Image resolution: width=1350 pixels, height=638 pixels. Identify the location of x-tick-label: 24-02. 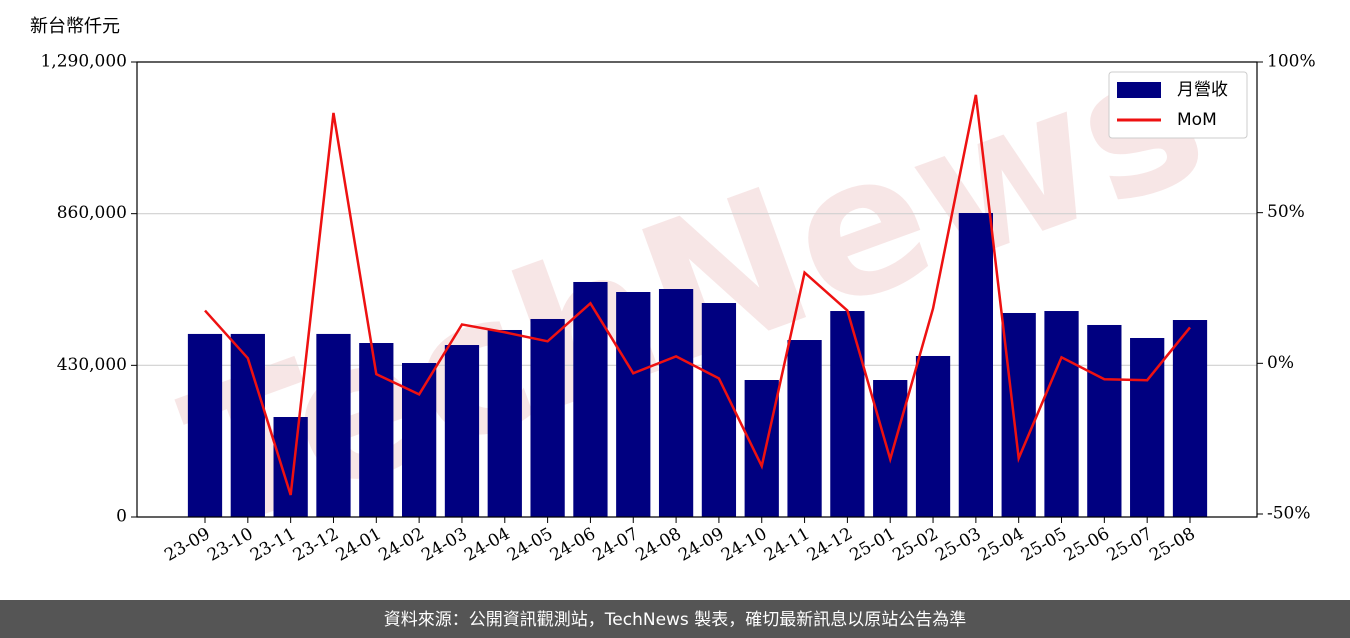
(401, 545).